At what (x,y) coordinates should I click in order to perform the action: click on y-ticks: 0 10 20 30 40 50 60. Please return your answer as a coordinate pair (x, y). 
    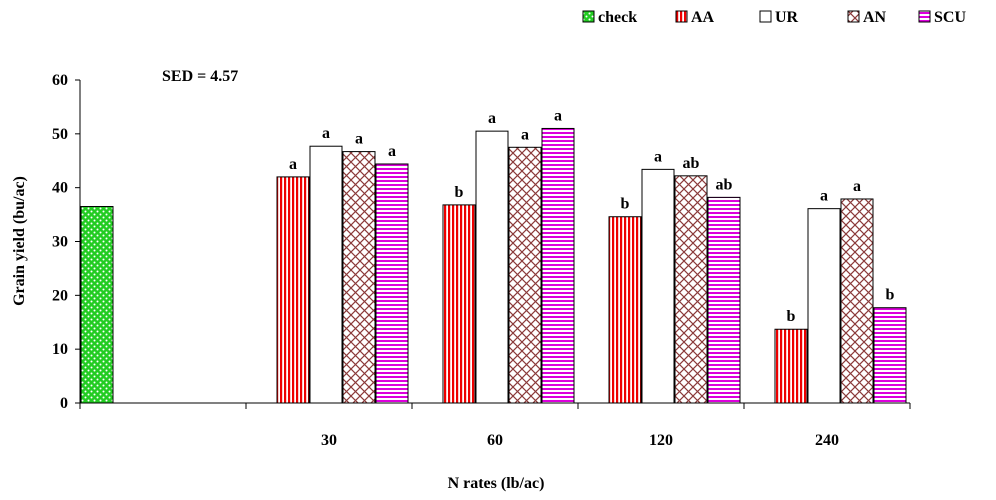
    Looking at the image, I should click on (66, 242).